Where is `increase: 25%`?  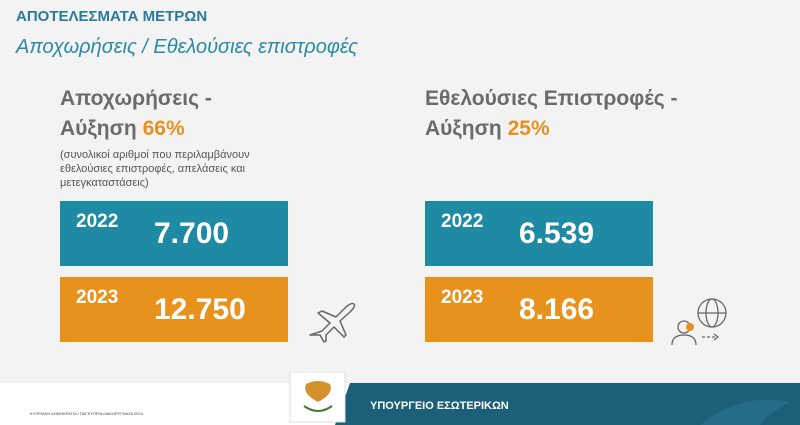 increase: 25% is located at coordinates (528, 128).